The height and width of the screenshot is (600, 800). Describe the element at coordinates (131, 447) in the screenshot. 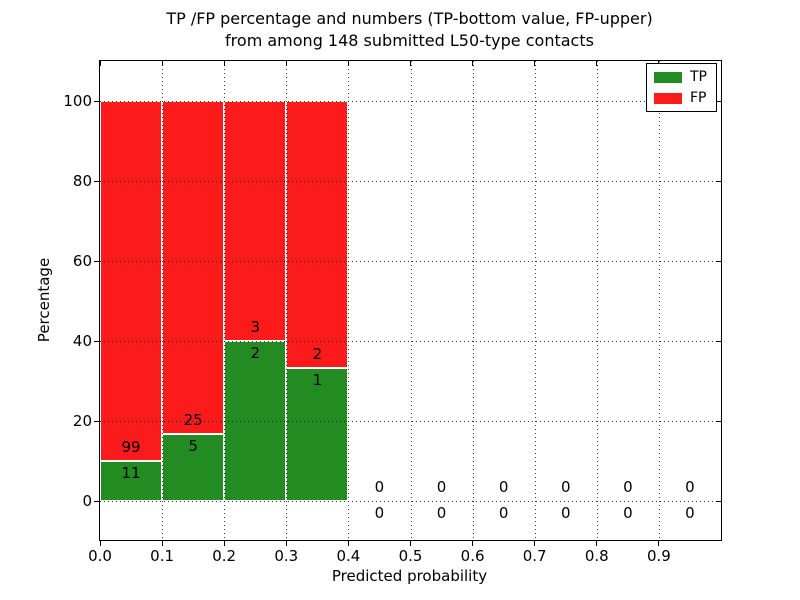

I see `fp-count-label: 99` at that location.